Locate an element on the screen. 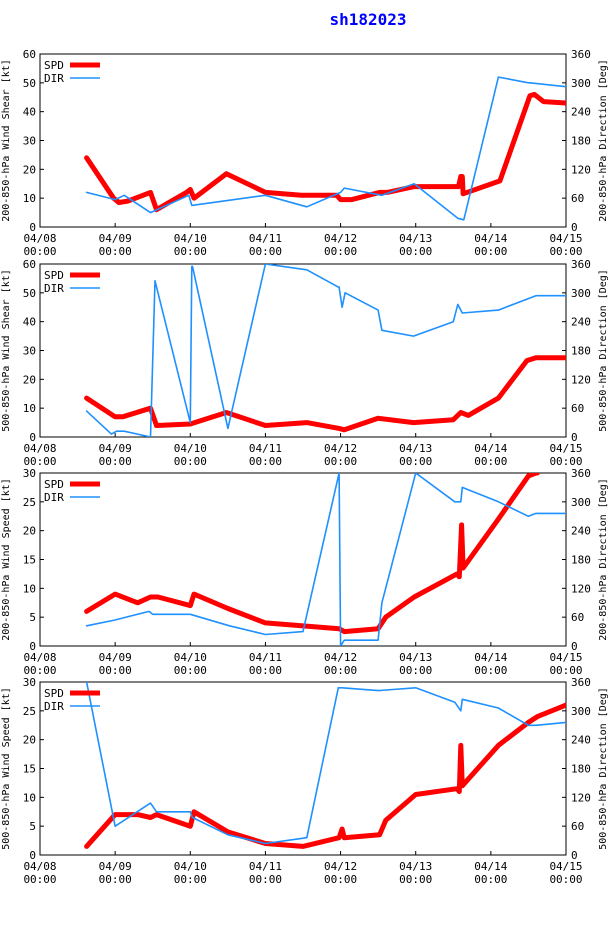 The width and height of the screenshot is (614, 936). left-axis-label: 500-850-hPa Wind Speed [kt] is located at coordinates (6, 768).